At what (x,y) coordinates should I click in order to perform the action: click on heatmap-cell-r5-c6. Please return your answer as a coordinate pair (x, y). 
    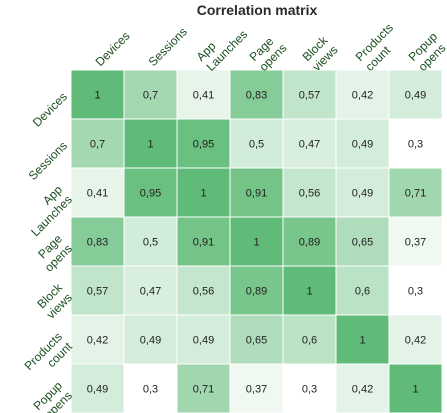
    Looking at the image, I should click on (415, 339).